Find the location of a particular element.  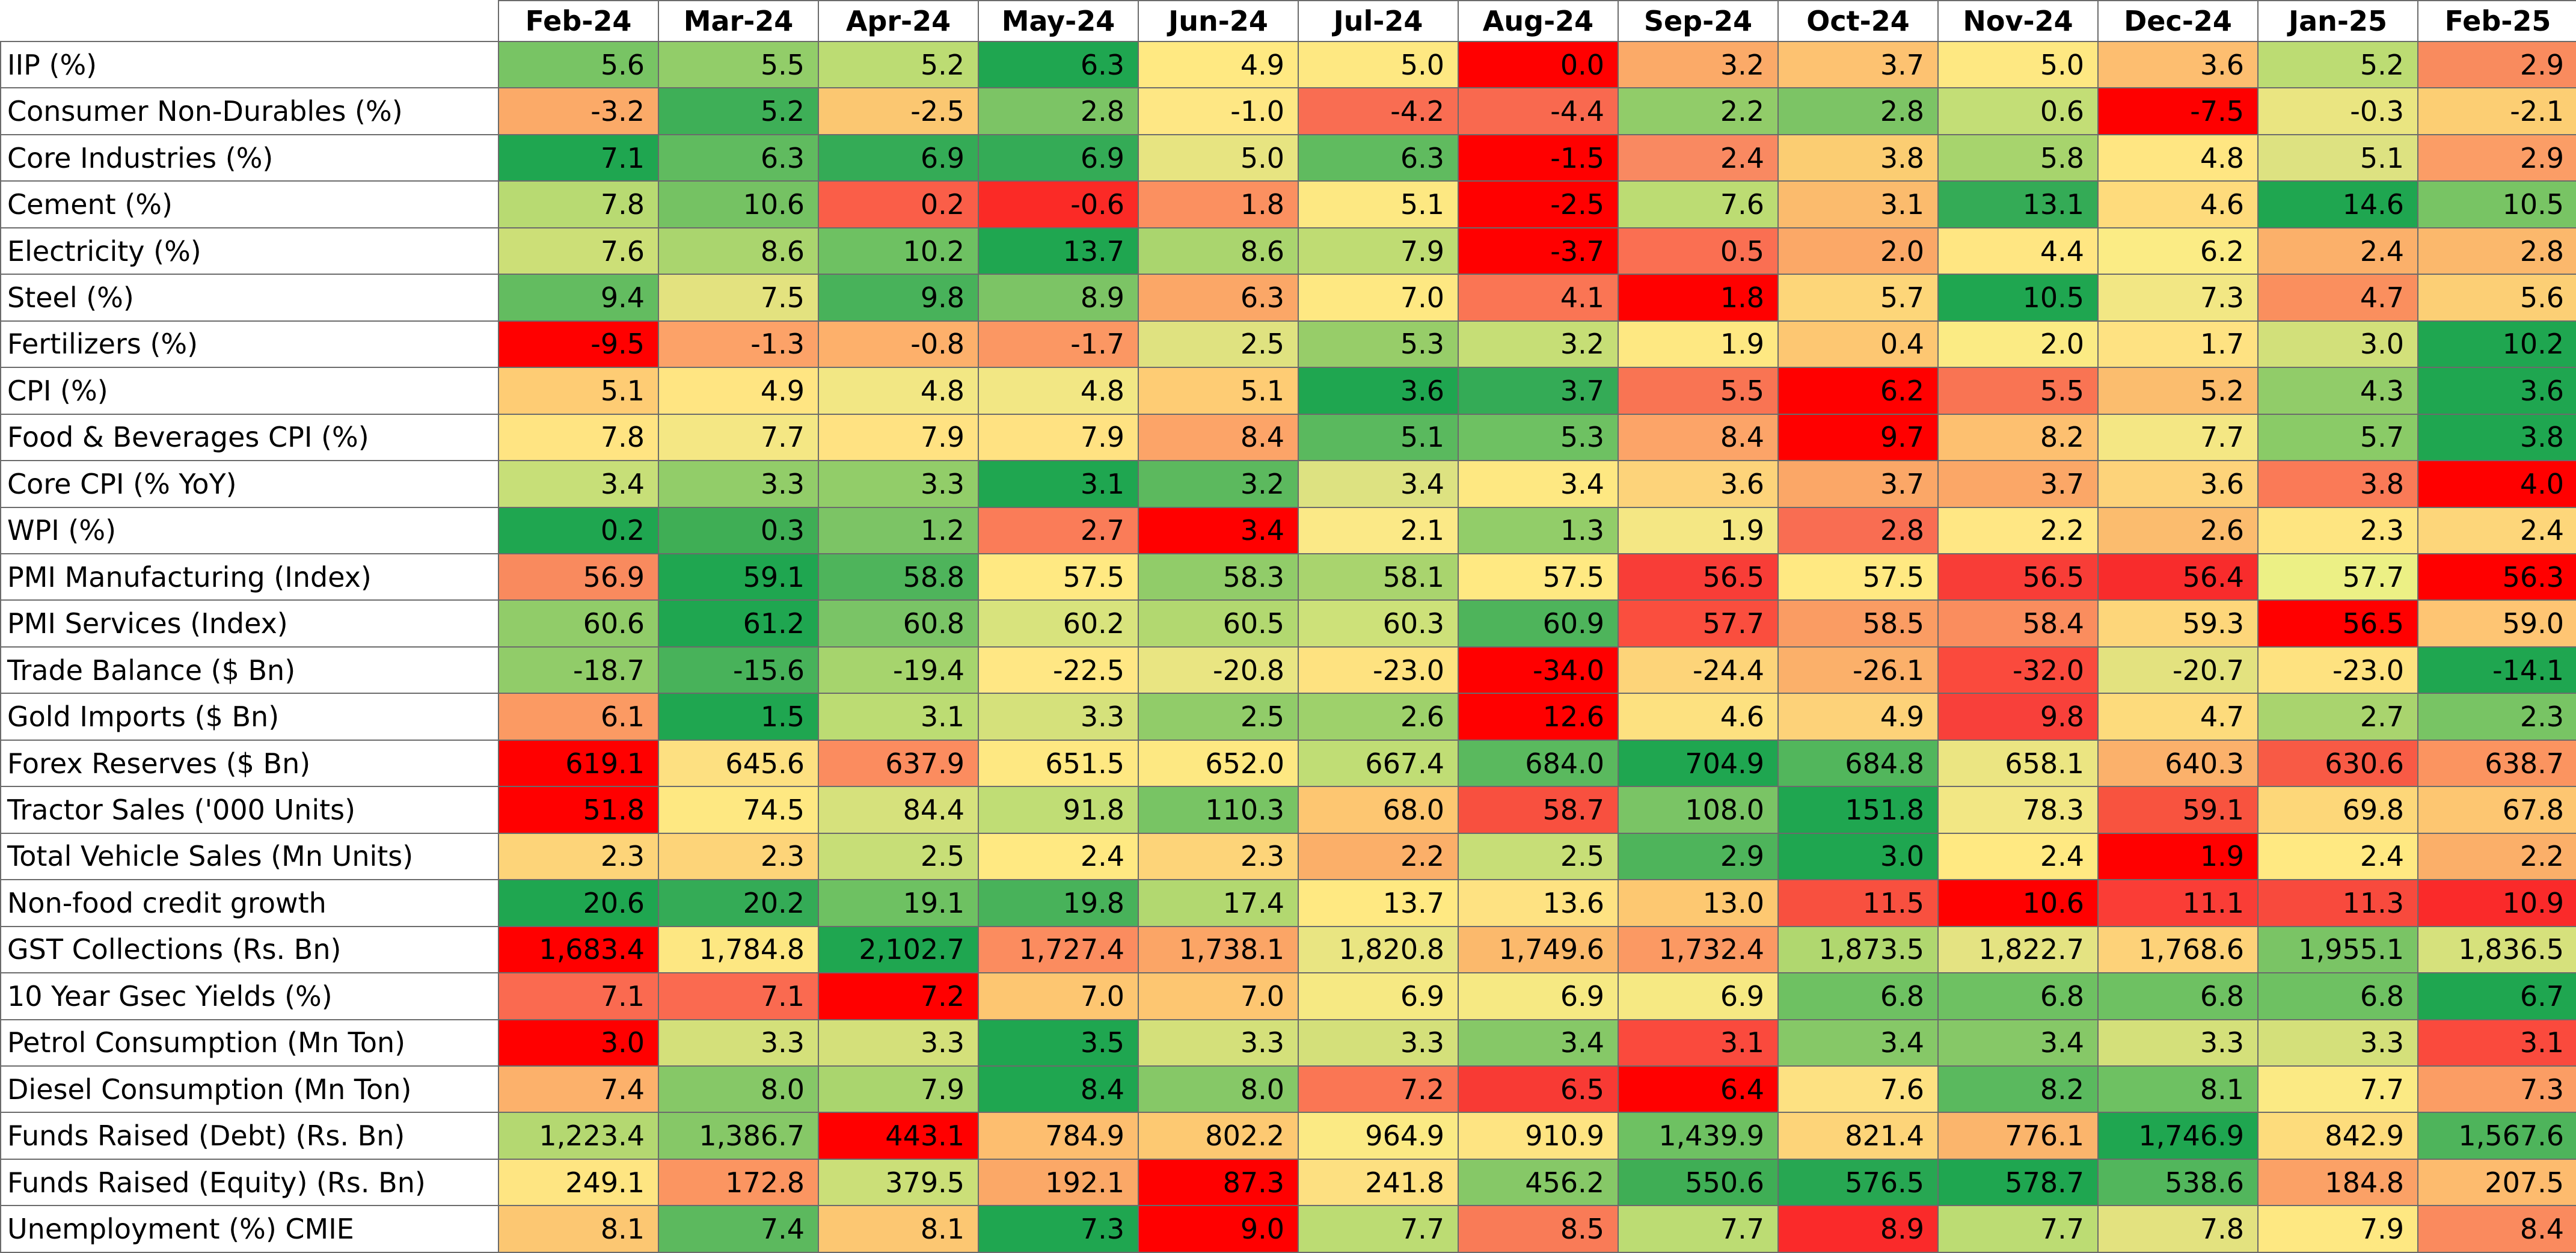

value-cell: 1.8 is located at coordinates (1218, 204).